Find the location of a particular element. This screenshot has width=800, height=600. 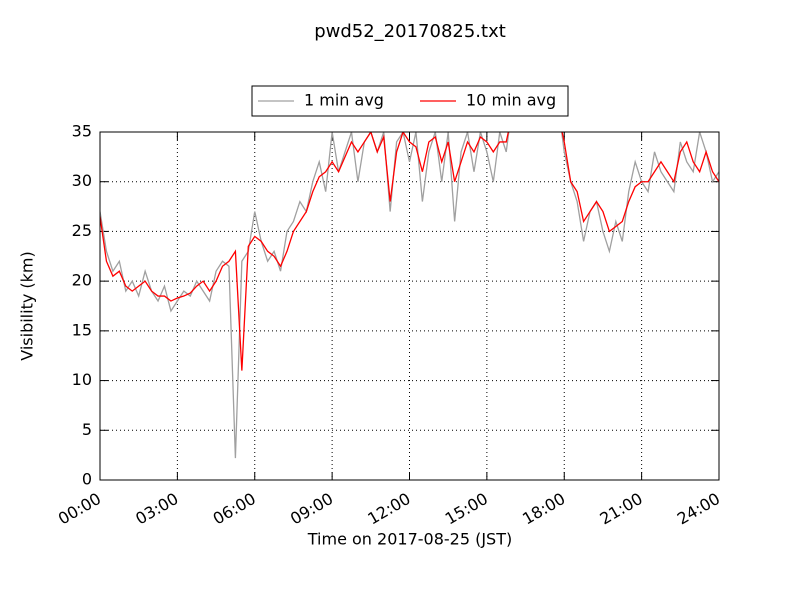

y-tick-label: 25 is located at coordinates (82, 230).